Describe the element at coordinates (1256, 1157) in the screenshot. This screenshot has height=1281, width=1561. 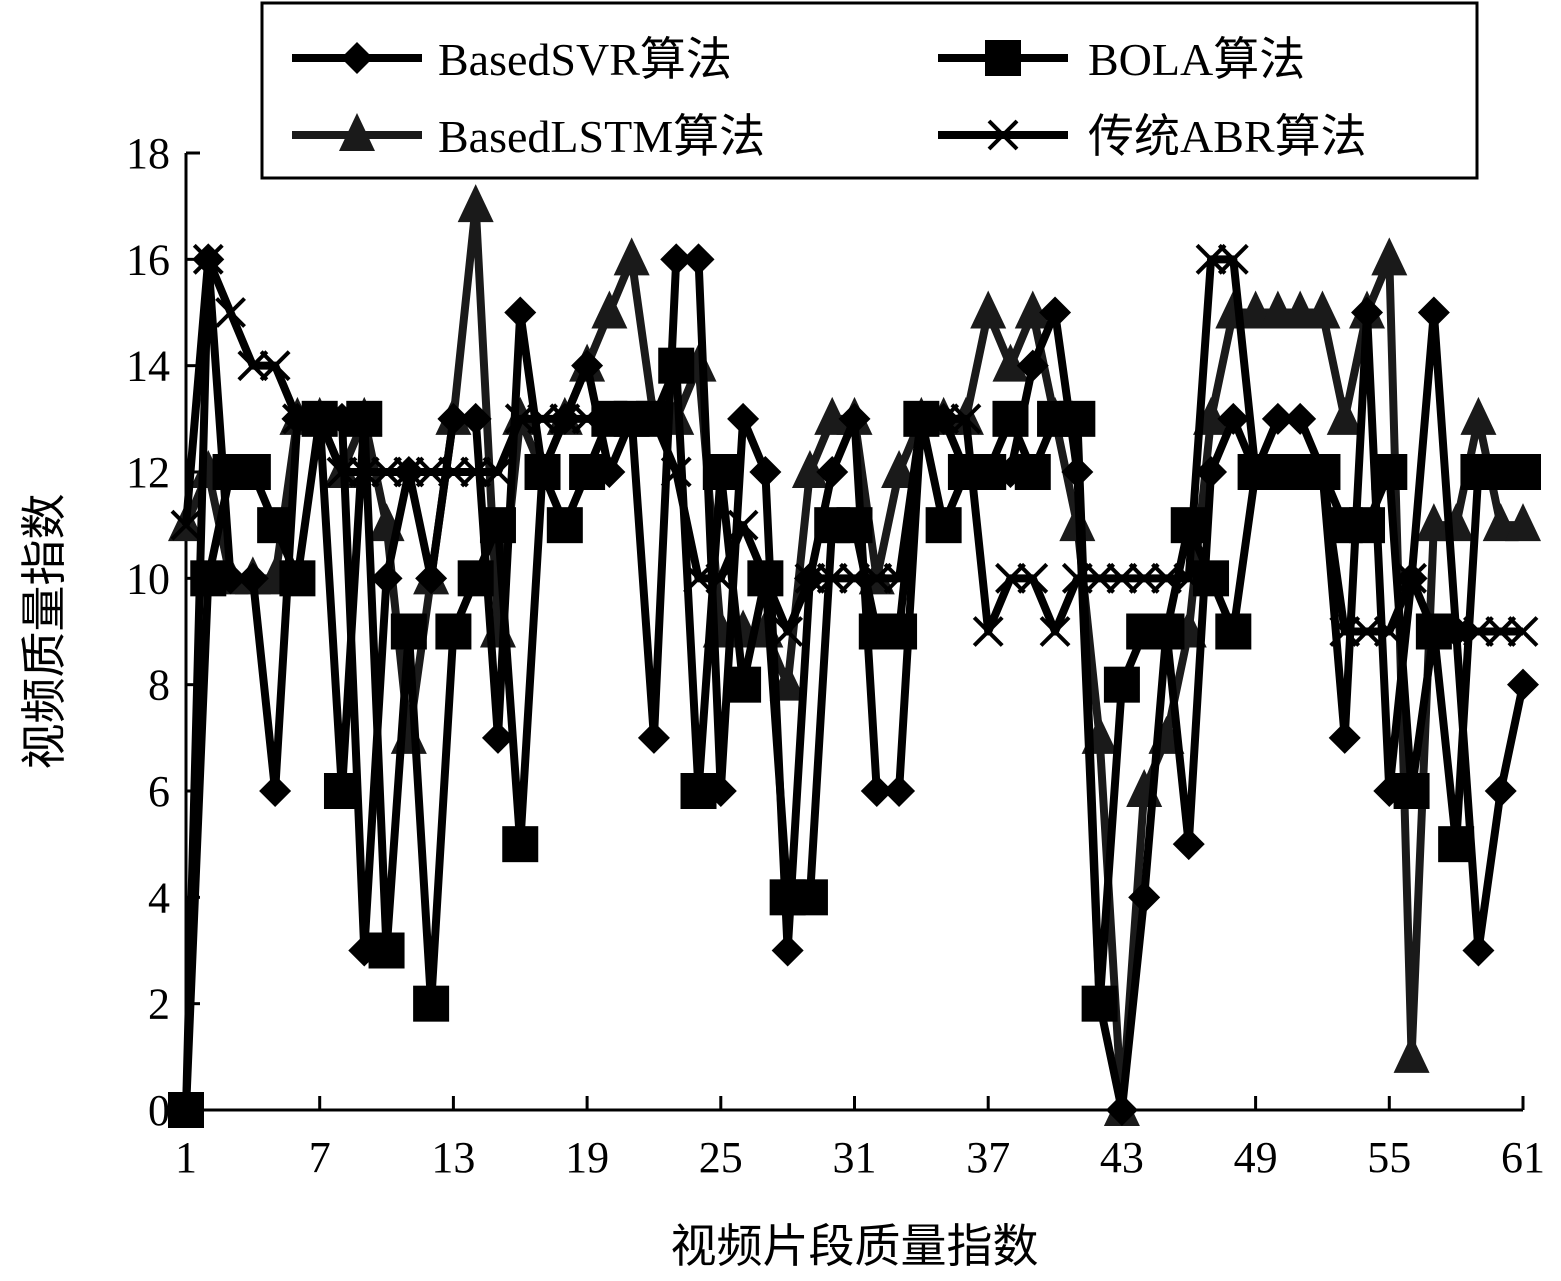
I see `x-tick-label: 49` at that location.